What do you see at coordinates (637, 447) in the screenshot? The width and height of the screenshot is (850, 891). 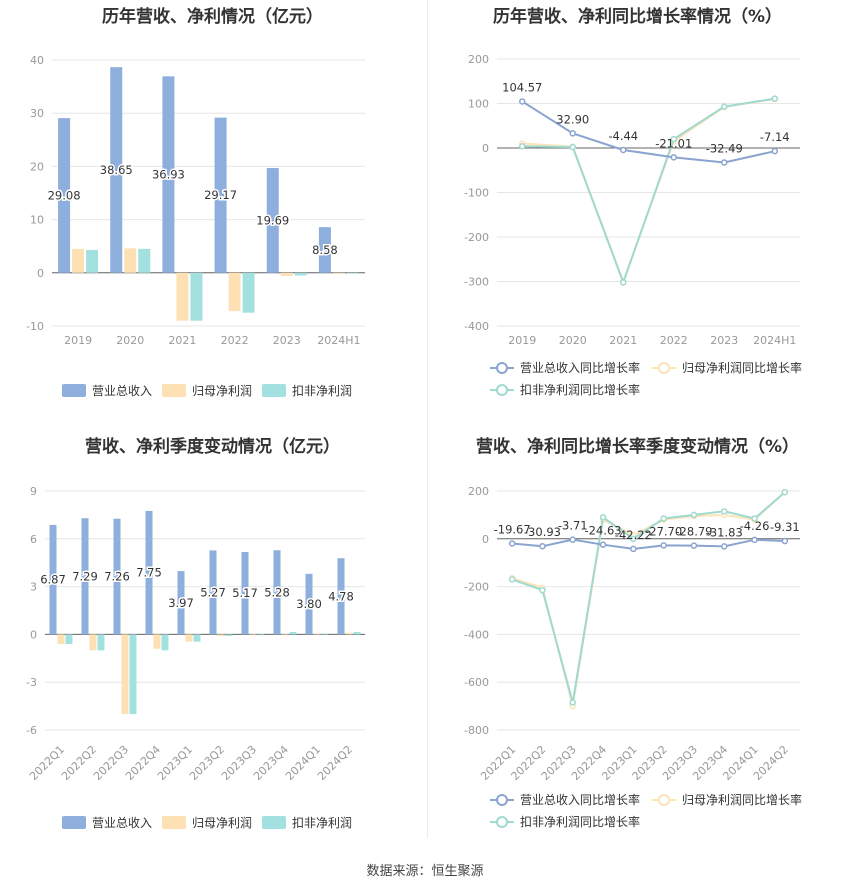 I see `chart-title: 营收、净利同比增长率季度变动情况（%）` at bounding box center [637, 447].